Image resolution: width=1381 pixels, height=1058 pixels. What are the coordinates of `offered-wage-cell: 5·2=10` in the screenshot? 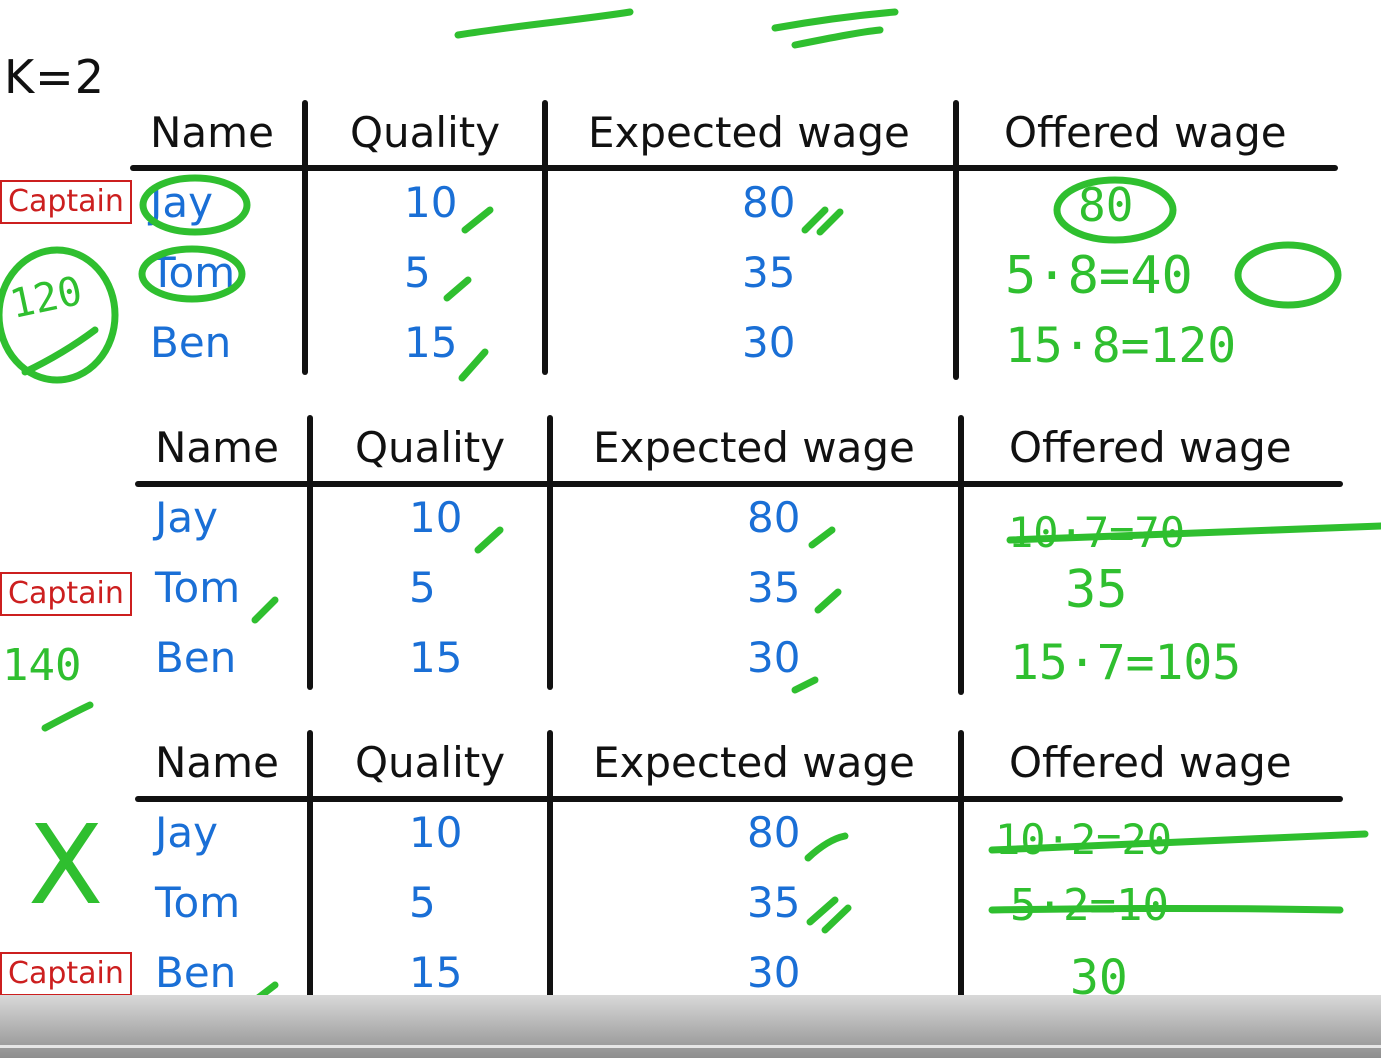 It's located at (1089, 905).